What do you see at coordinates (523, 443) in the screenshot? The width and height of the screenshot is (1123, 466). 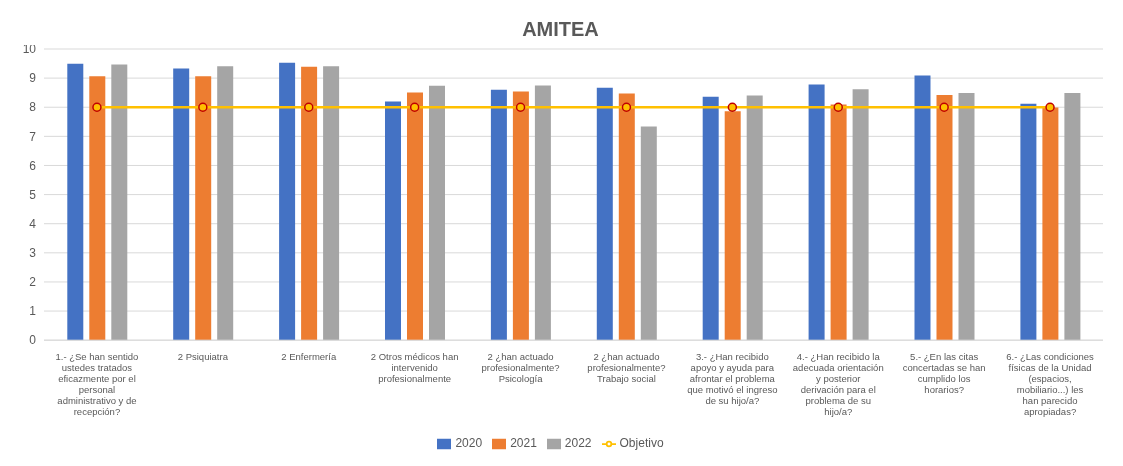 I see `legend-label: 2021` at bounding box center [523, 443].